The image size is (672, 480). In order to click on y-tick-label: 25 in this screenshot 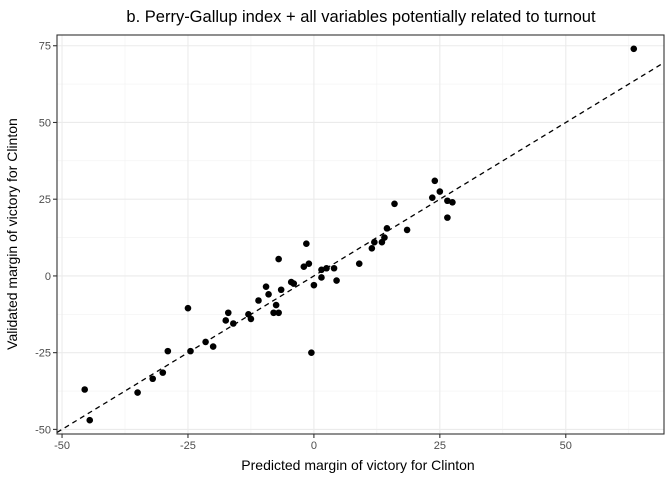, I will do `click(45, 200)`.